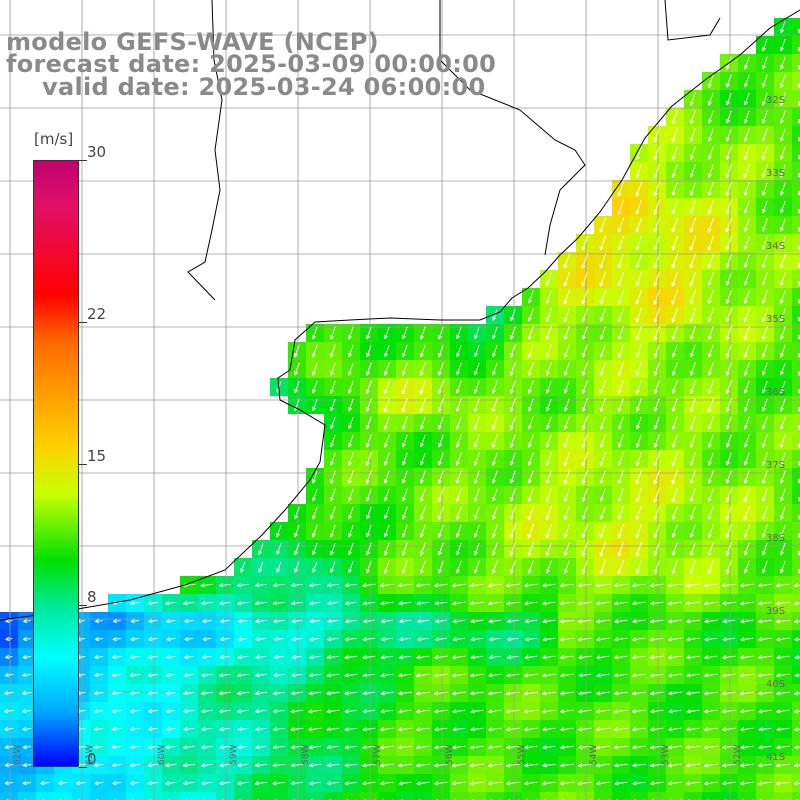 This screenshot has width=800, height=800. What do you see at coordinates (450, 755) in the screenshot?
I see `longitude-label: 56W` at bounding box center [450, 755].